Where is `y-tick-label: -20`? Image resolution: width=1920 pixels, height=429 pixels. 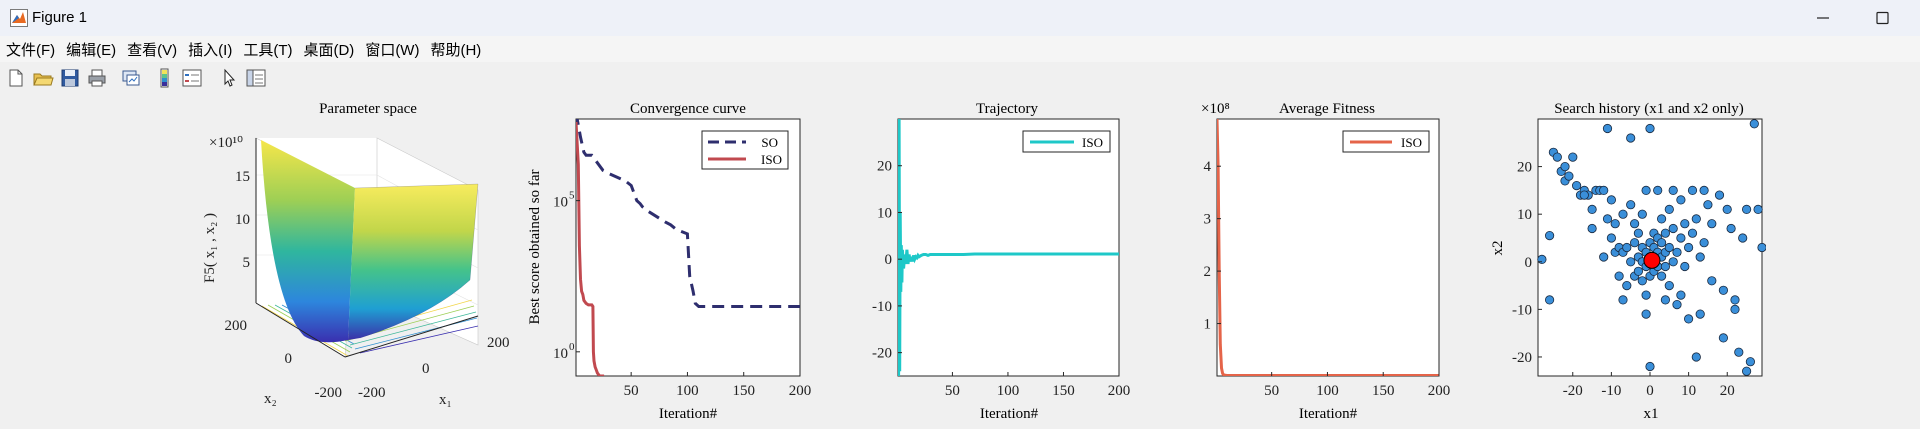
y-tick-label: -20 is located at coordinates (1522, 358).